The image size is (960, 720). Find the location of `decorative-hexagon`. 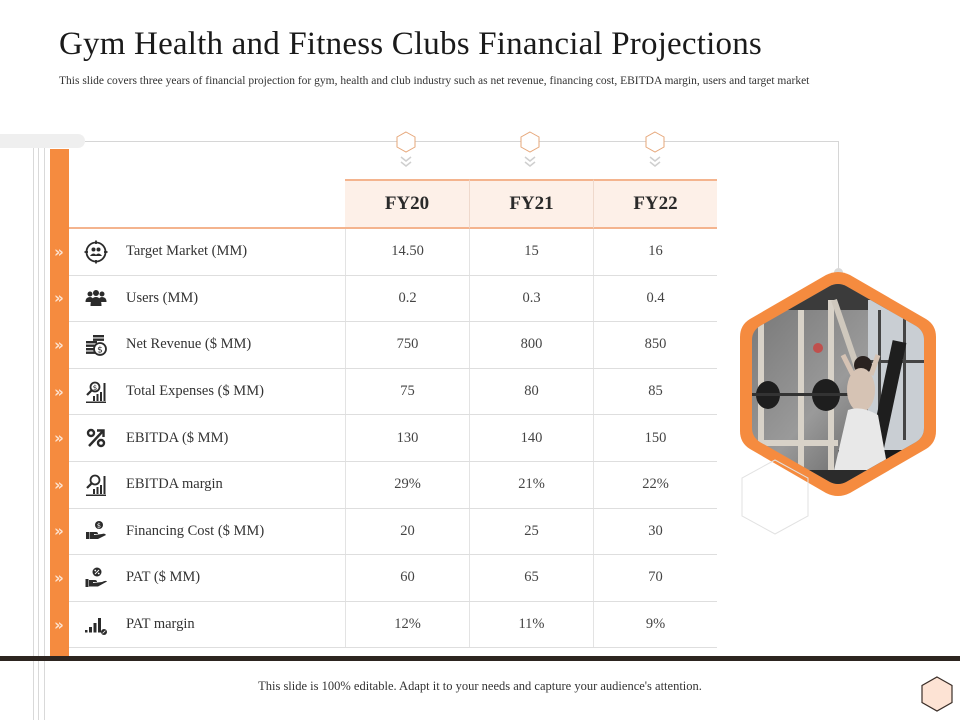

decorative-hexagon is located at coordinates (775, 497).